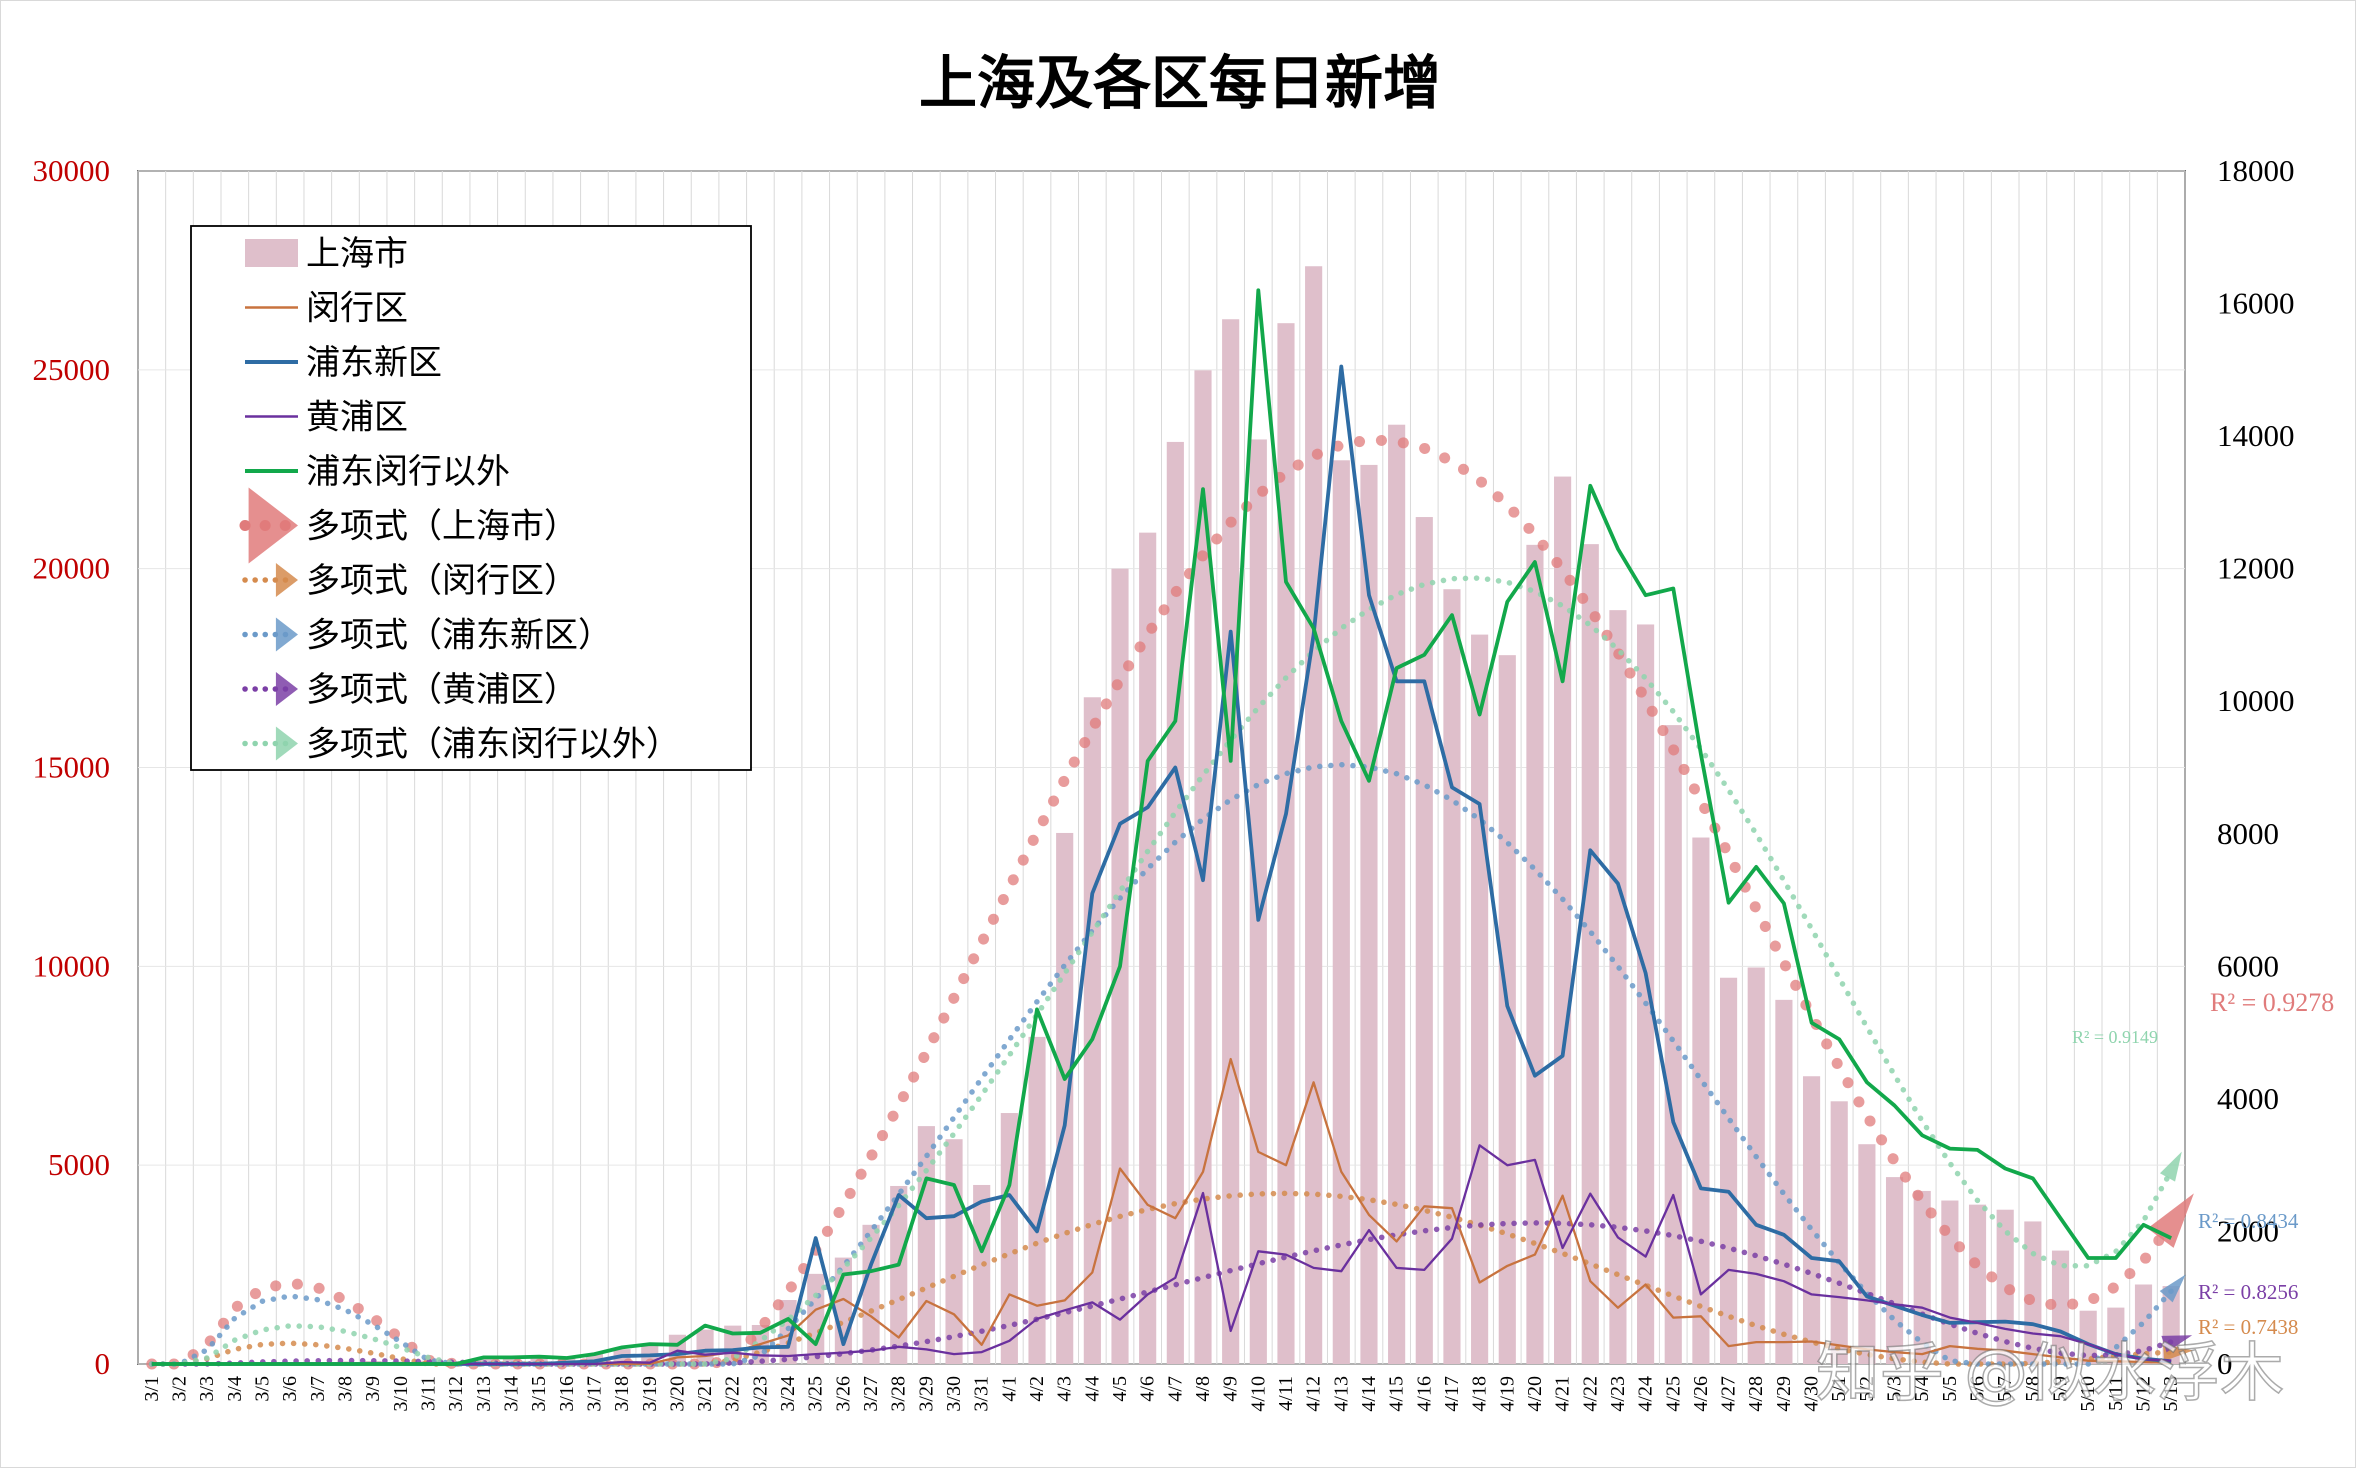 Image resolution: width=2358 pixels, height=1470 pixels. I want to click on y-left-tick: 25000, so click(72, 369).